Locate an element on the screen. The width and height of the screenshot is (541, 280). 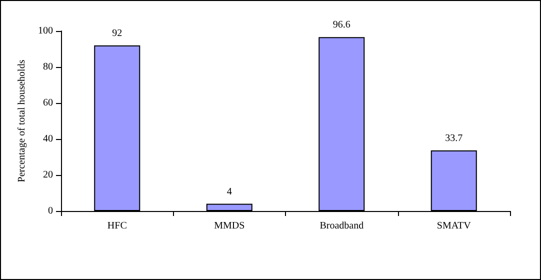
data-label: 33.7 is located at coordinates (454, 138).